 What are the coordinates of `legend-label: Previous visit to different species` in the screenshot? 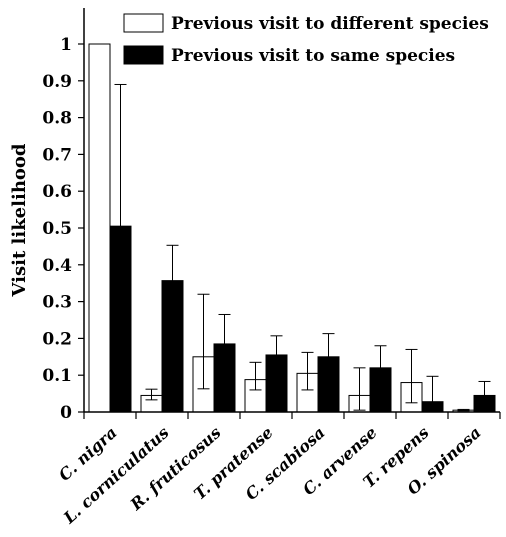 It's located at (330, 24).